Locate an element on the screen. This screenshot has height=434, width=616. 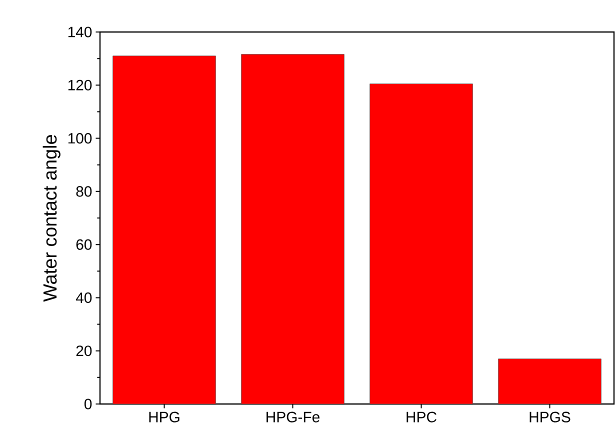
y-tick-label: 0 is located at coordinates (88, 404).